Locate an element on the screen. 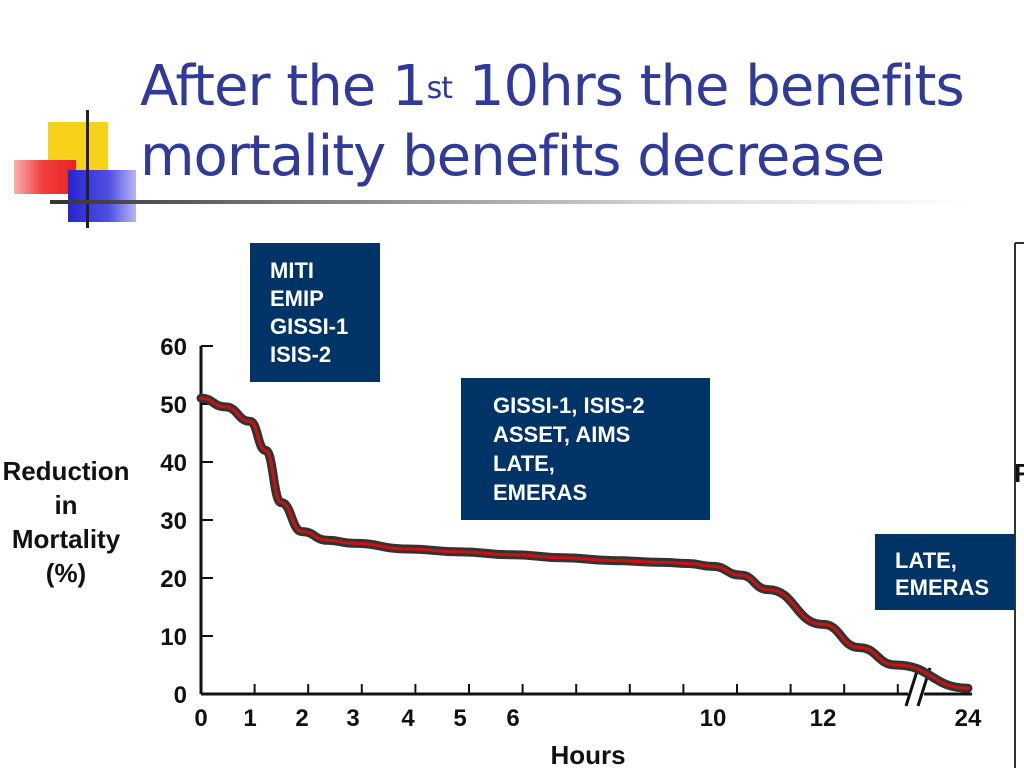  y-tick-label: 10 is located at coordinates (173, 637).